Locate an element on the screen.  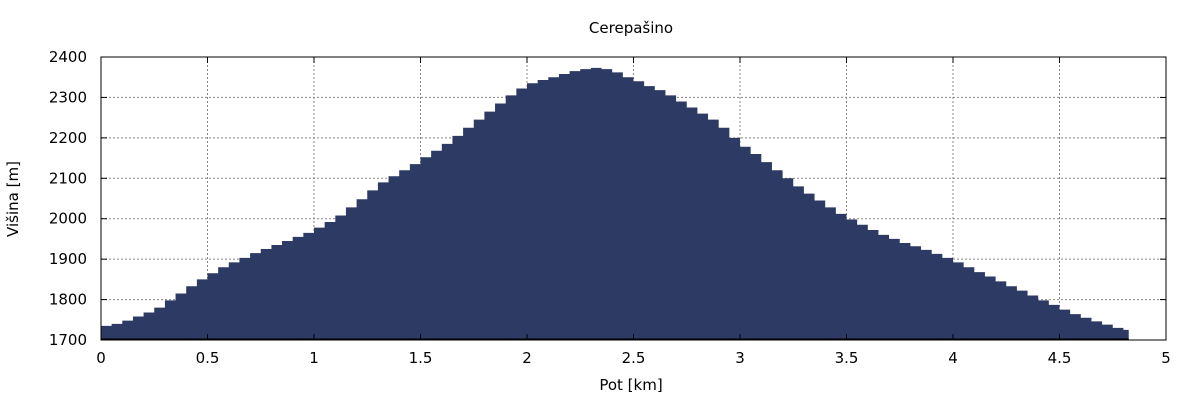
chart-title: Cerepašino is located at coordinates (631, 28).